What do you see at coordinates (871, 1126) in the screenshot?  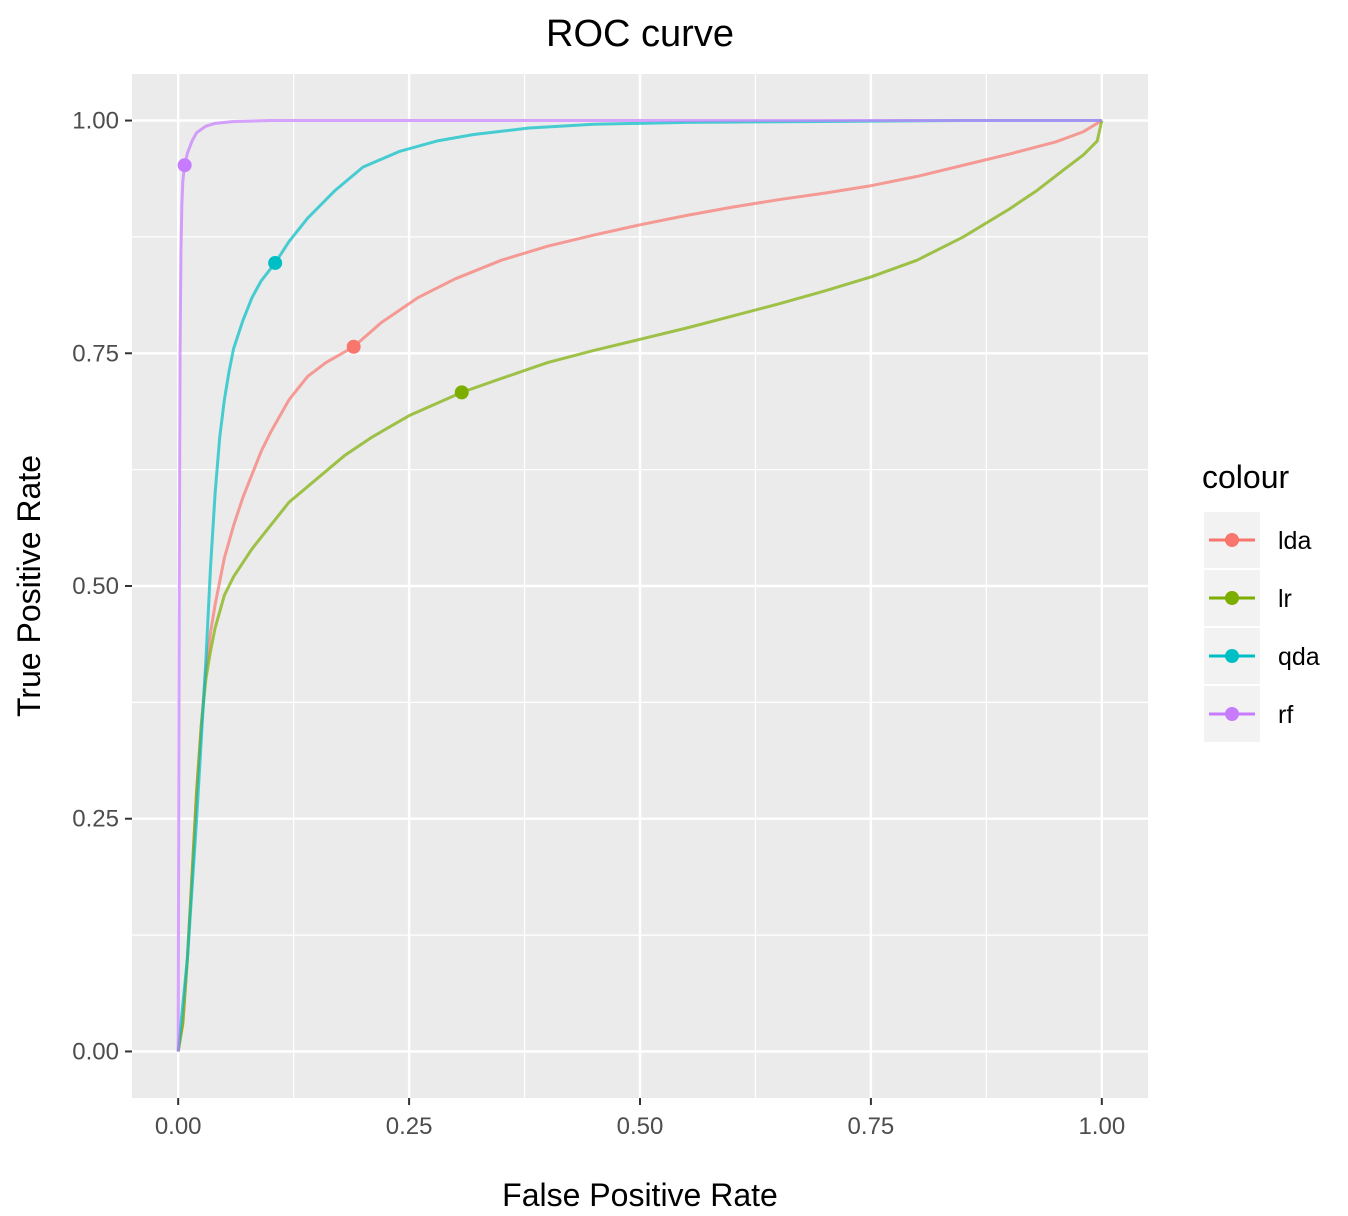 I see `x-tick-label: 0.75` at bounding box center [871, 1126].